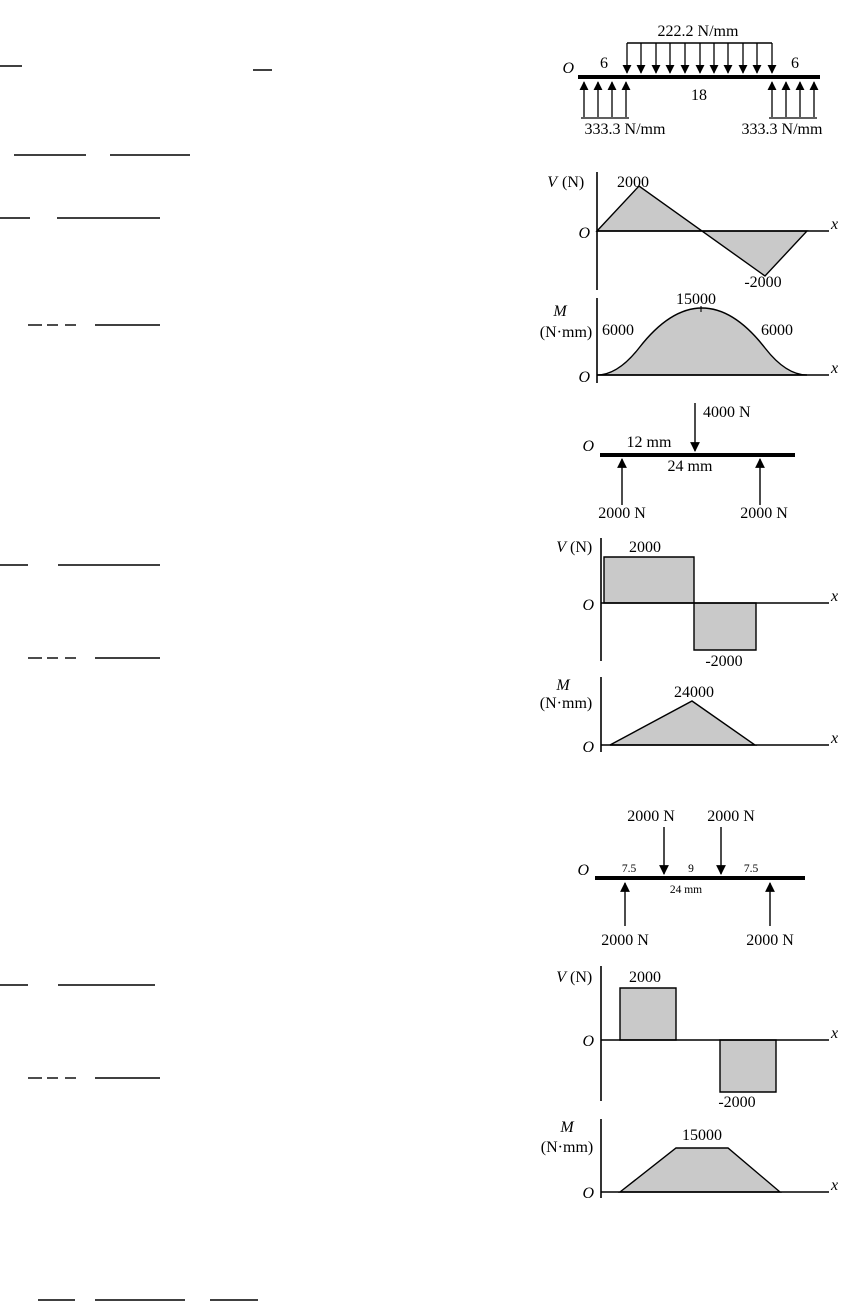 Image resolution: width=847 pixels, height=1306 pixels. I want to click on moment3-peak-label: 15000, so click(702, 1135).